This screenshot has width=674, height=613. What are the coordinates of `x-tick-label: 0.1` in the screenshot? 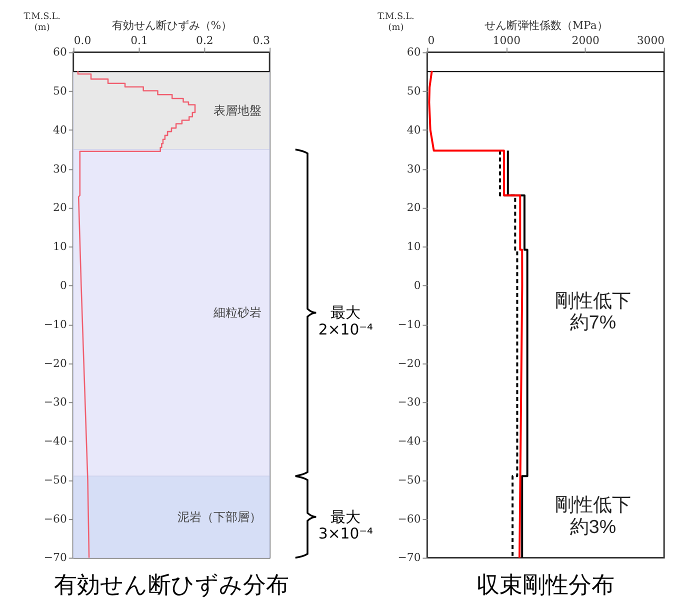 It's located at (139, 40).